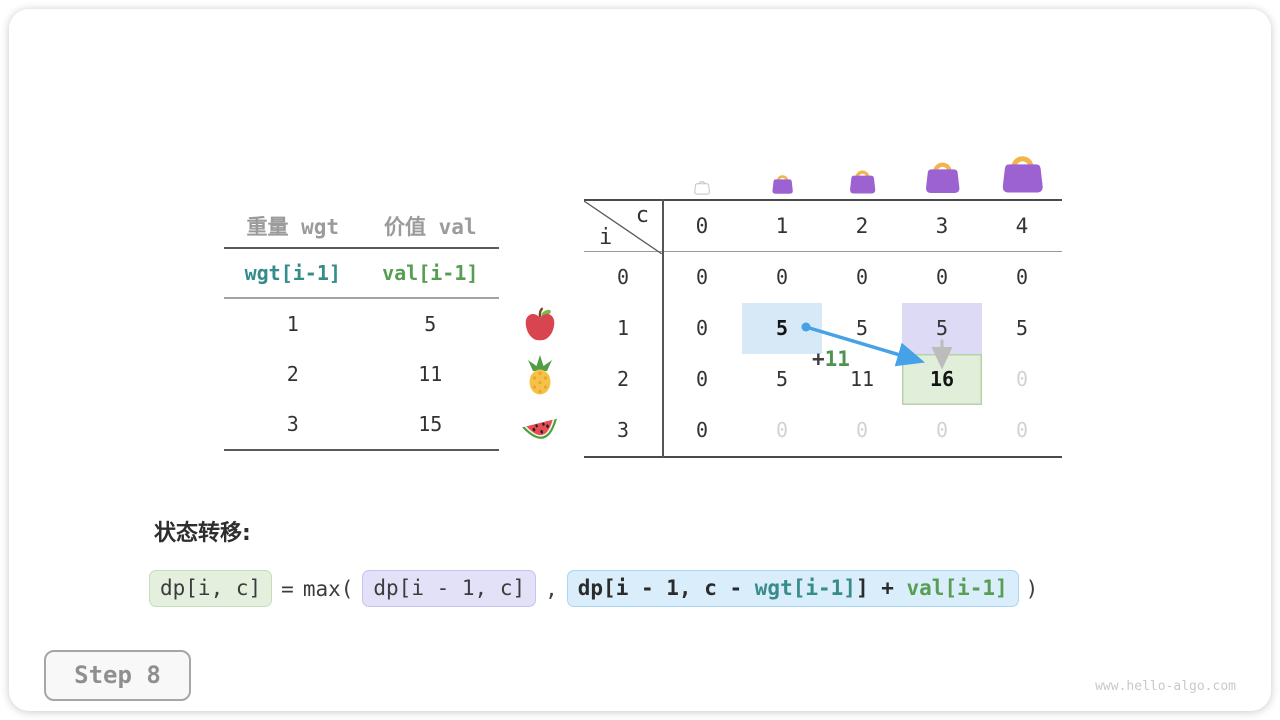 This screenshot has height=720, width=1280. I want to click on close-paren: ), so click(1032, 588).